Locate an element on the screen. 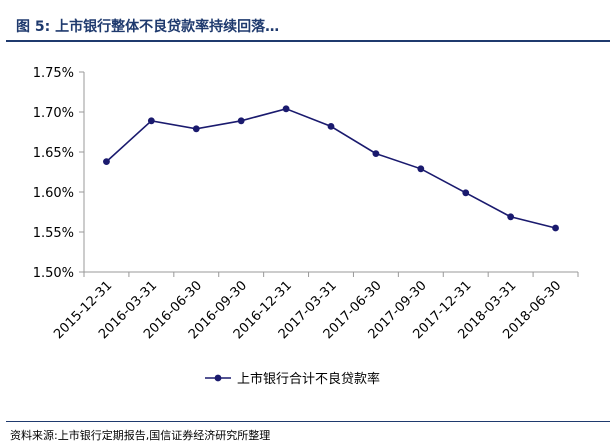 This screenshot has height=446, width=616. y-tick-label: 1.75% is located at coordinates (53, 73).